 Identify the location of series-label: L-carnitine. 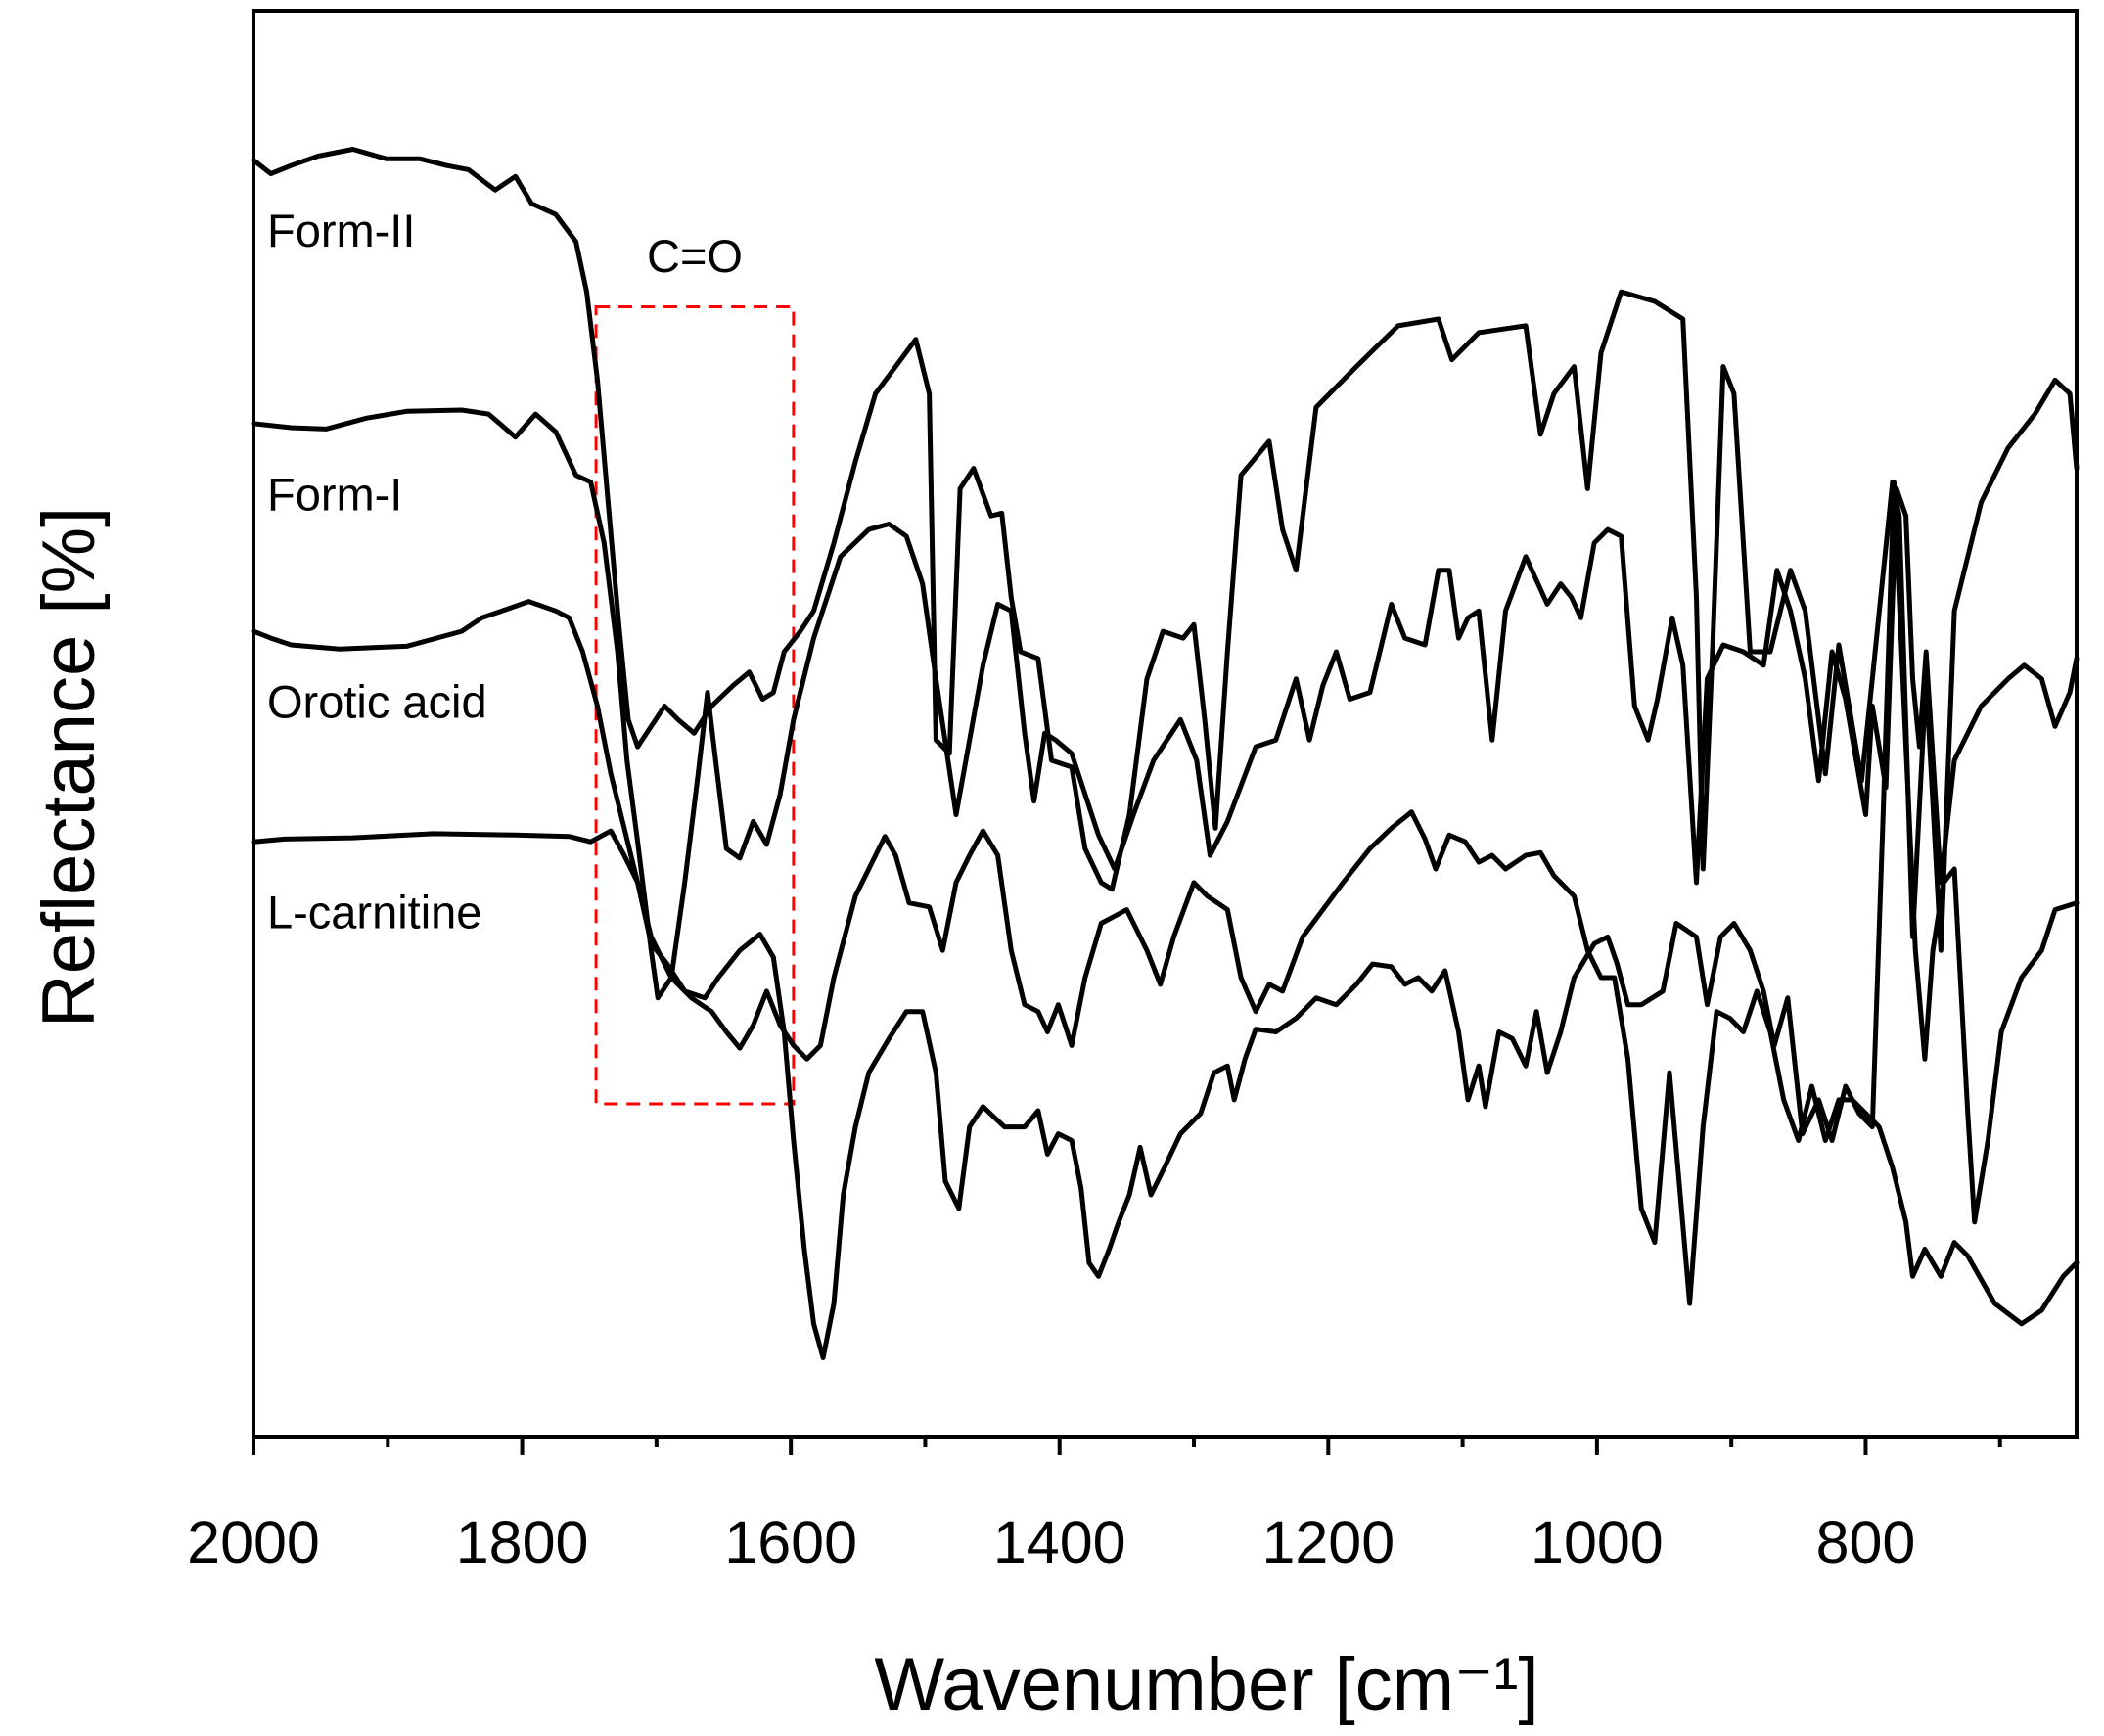
(374, 912).